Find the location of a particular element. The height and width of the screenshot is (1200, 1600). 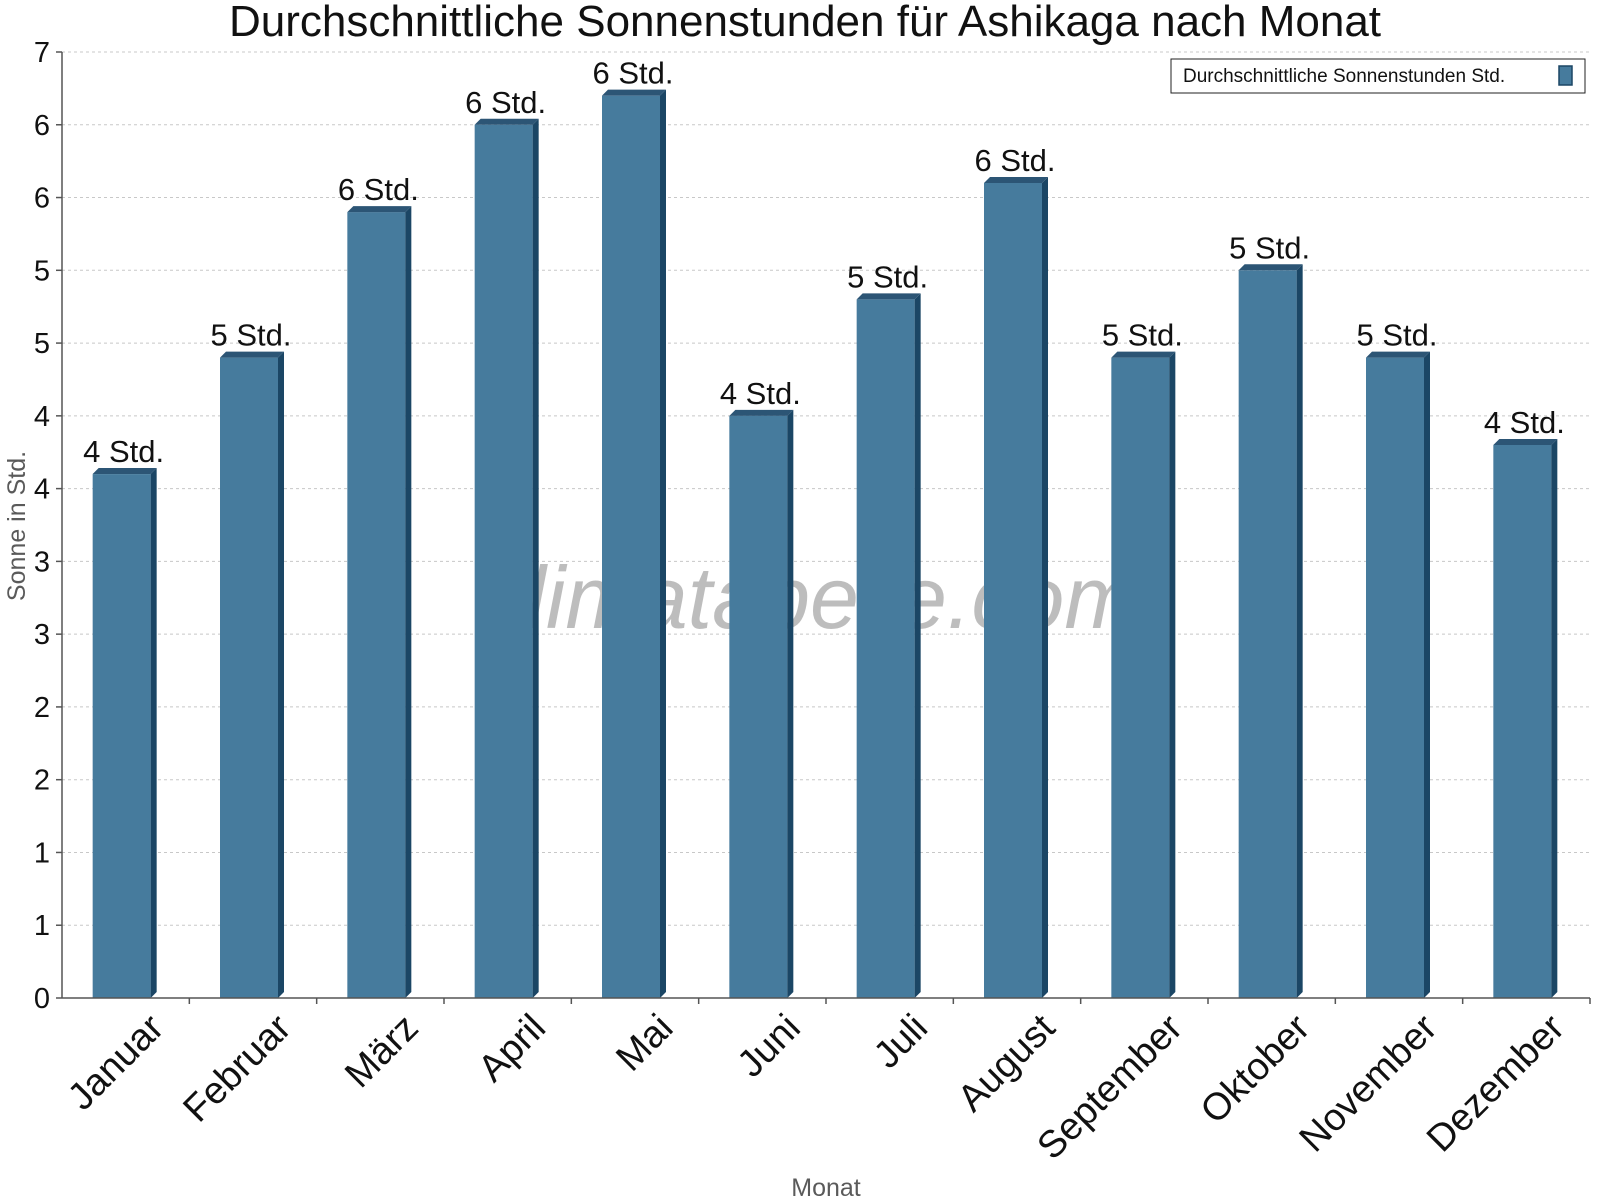

x-tick-label: März is located at coordinates (381, 1051).